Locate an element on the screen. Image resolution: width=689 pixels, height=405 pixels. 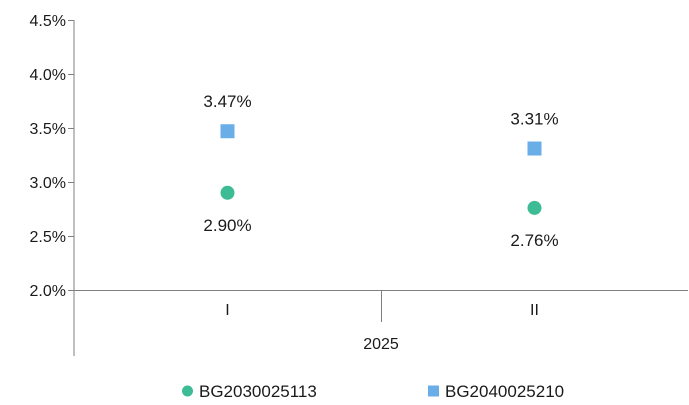
y-tick-label: 2.0% is located at coordinates (48, 291).